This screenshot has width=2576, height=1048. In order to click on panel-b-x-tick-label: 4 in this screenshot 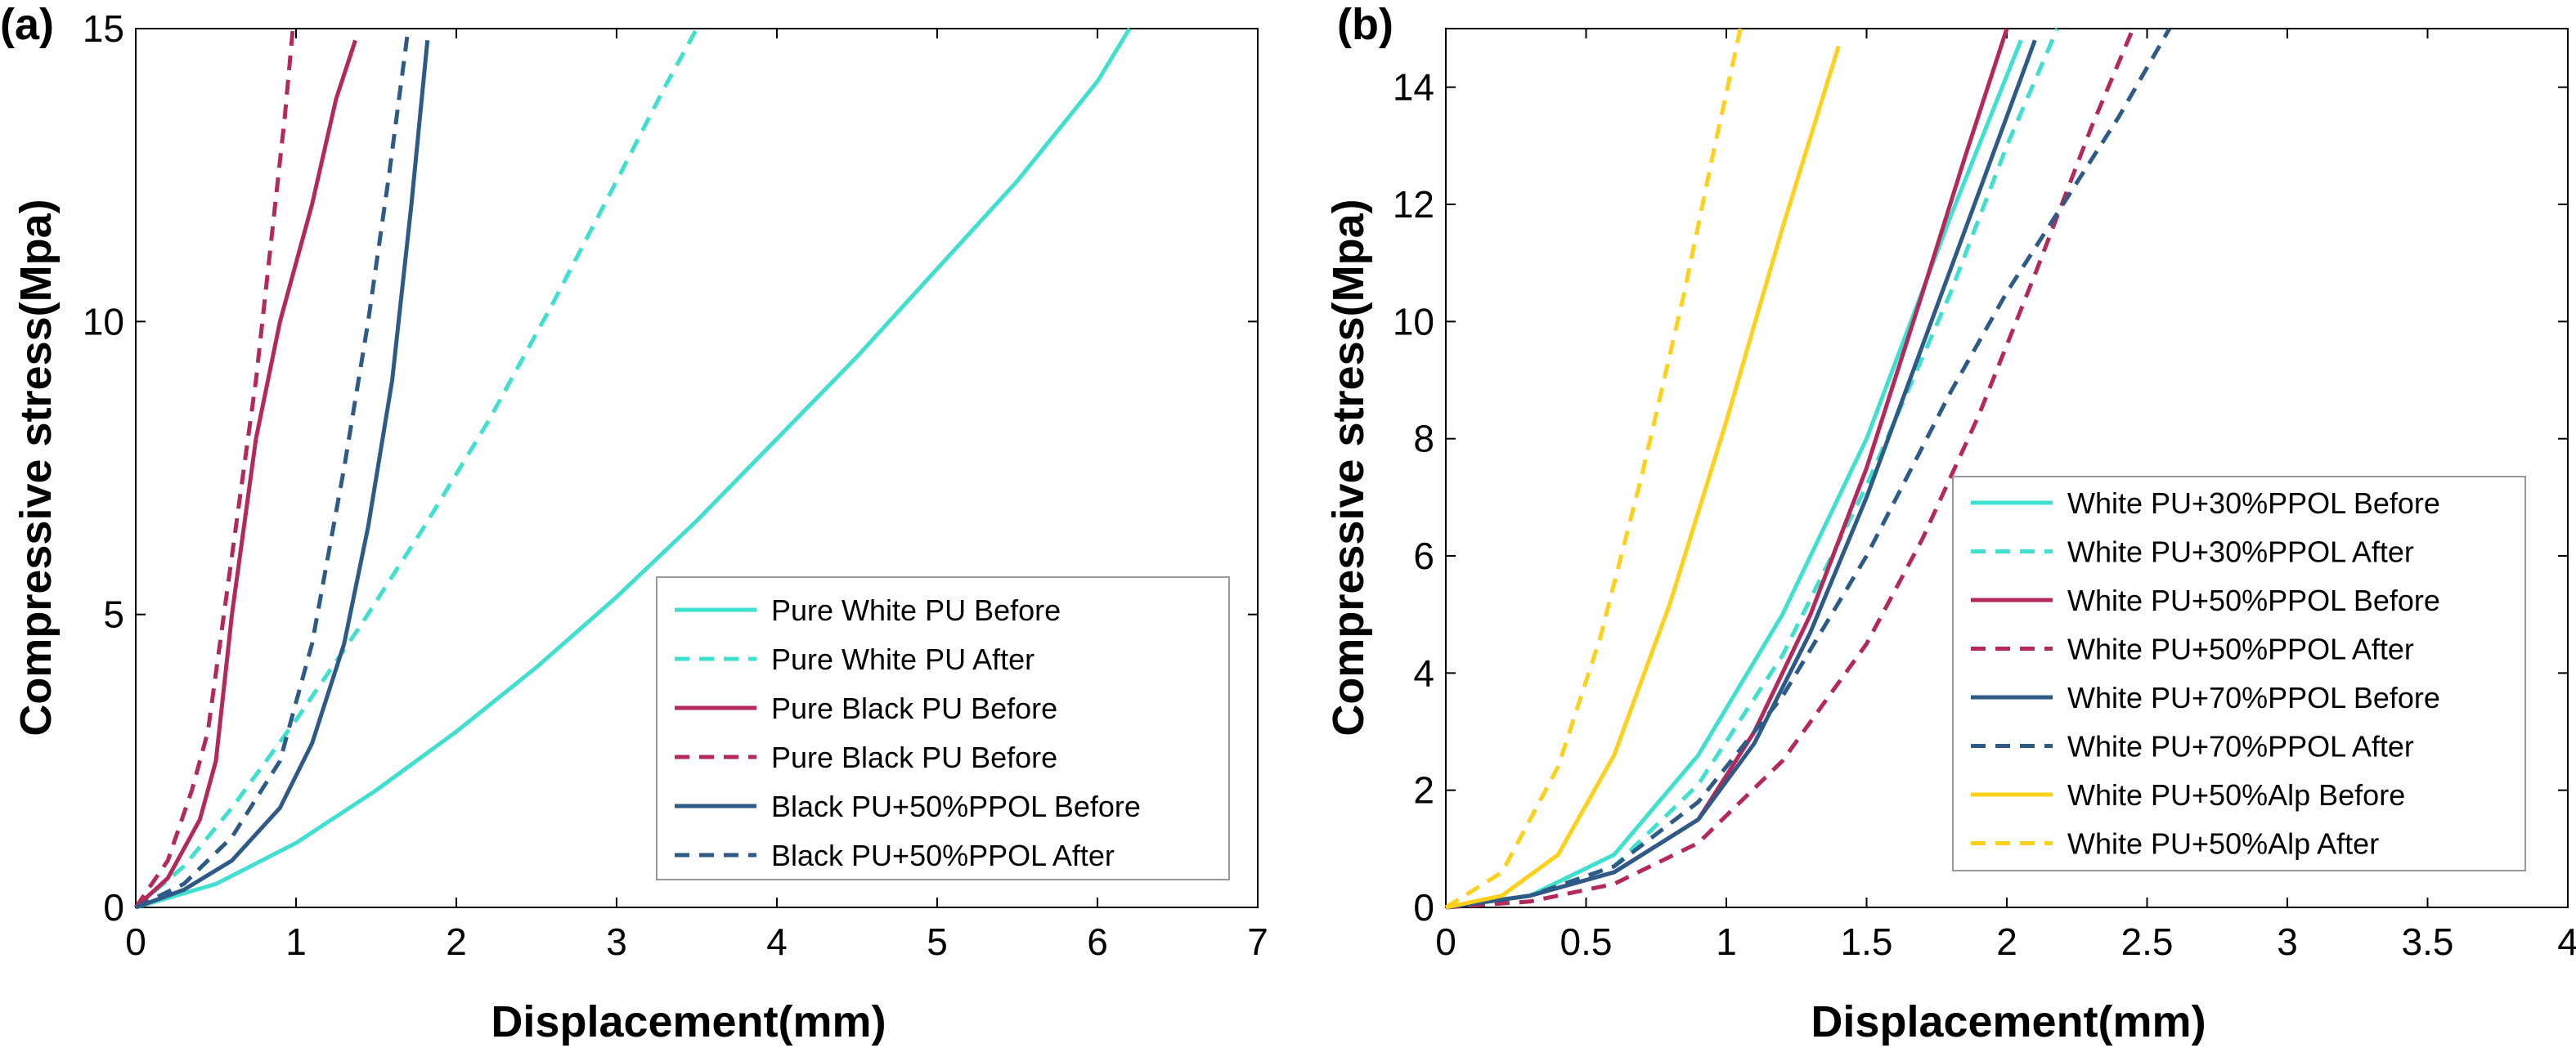, I will do `click(2566, 941)`.